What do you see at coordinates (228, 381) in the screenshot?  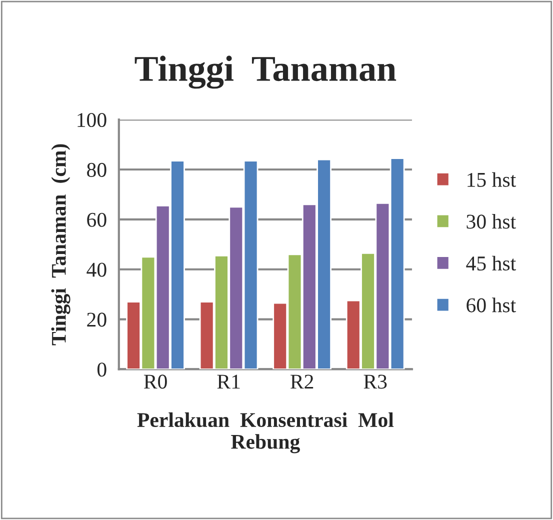 I see `x-tick-label: R1` at bounding box center [228, 381].